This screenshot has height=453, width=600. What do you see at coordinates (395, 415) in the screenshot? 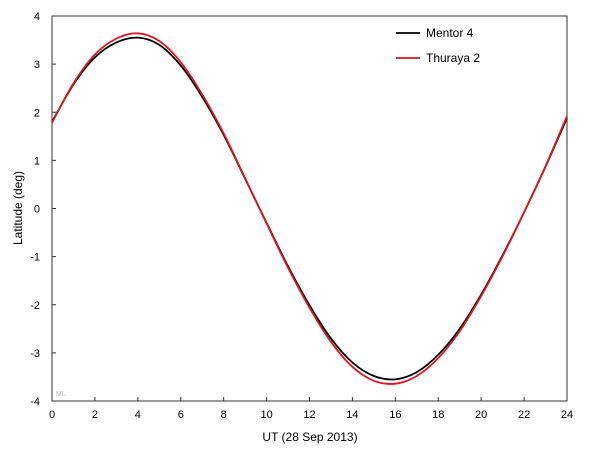
I see `x-tick-label: 16` at bounding box center [395, 415].